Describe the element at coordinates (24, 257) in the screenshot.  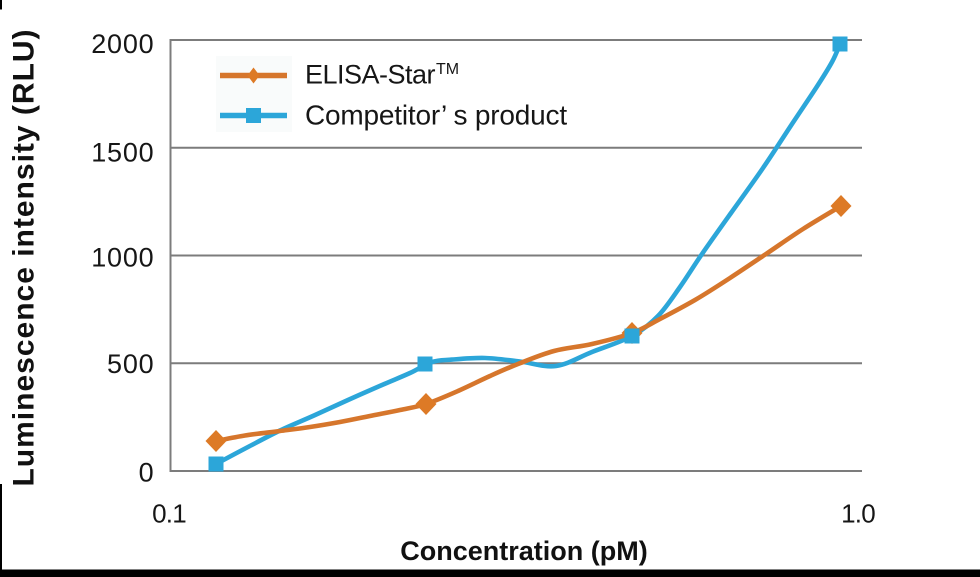
I see `svg-text: Luminescence intensity (RLU)` at that location.